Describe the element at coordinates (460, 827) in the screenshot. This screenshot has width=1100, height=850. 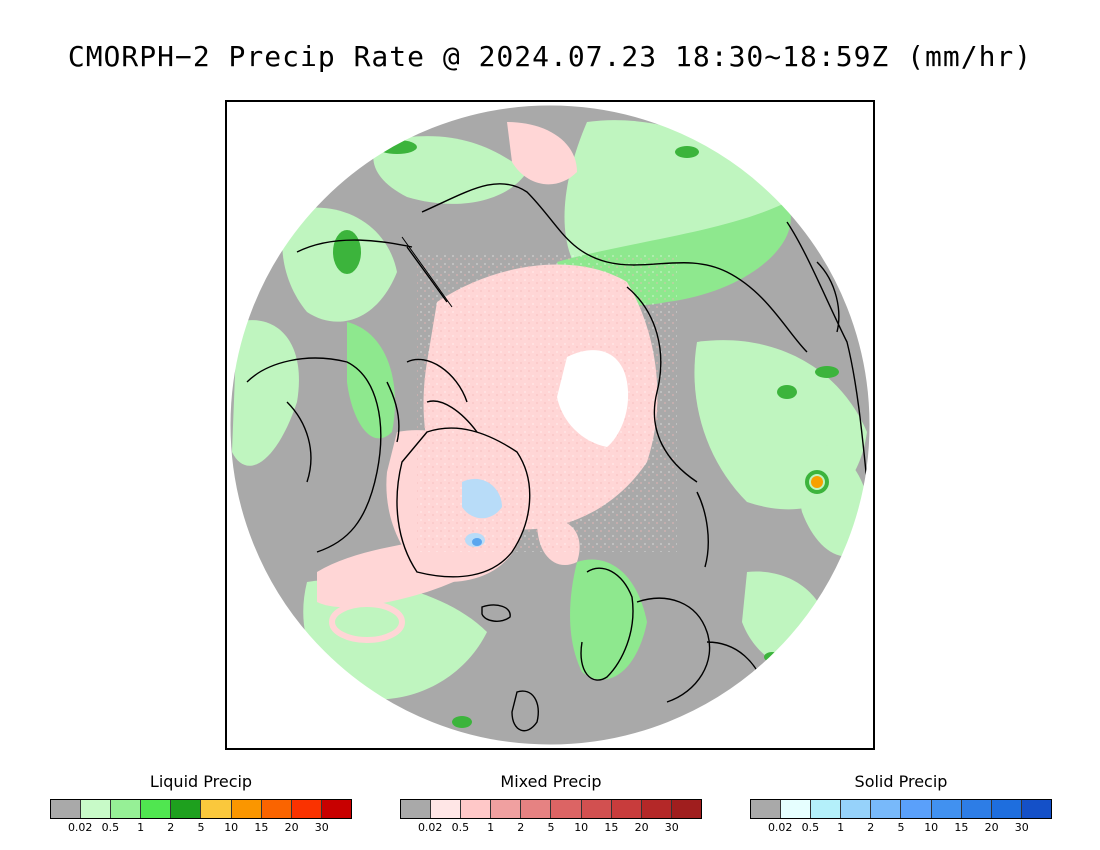
I see `legend-mixed-tick-1: 0.5` at that location.